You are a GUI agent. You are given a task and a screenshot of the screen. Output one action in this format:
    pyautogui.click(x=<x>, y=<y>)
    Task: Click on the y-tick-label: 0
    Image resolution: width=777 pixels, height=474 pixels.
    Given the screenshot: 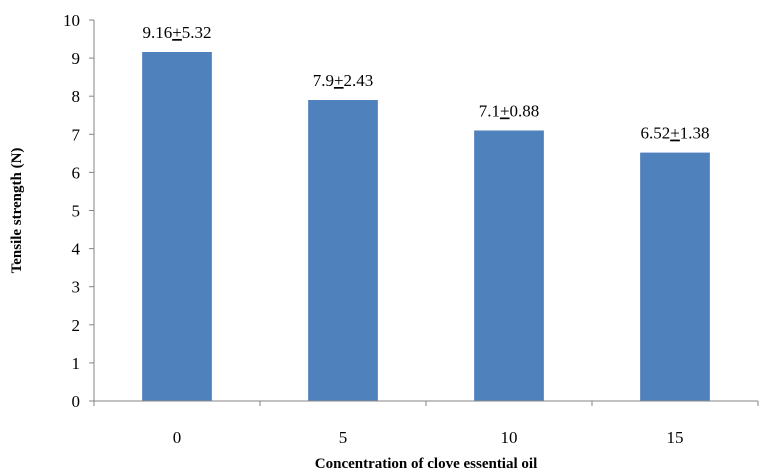 What is the action you would take?
    pyautogui.click(x=76, y=401)
    